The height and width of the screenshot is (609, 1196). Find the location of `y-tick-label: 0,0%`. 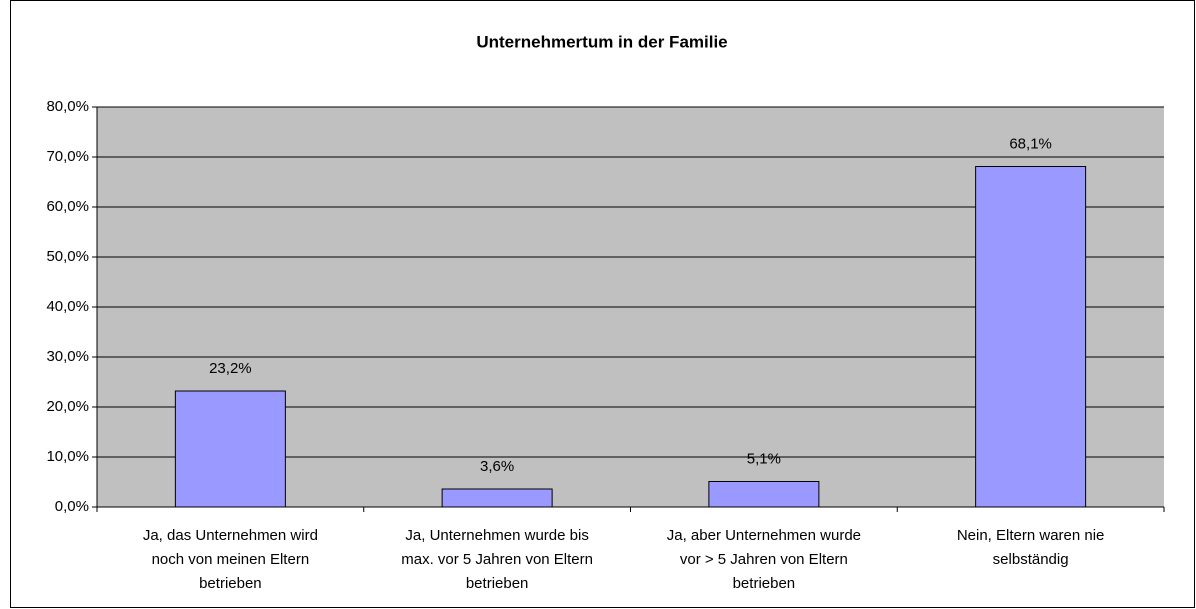

y-tick-label: 0,0% is located at coordinates (72, 506).